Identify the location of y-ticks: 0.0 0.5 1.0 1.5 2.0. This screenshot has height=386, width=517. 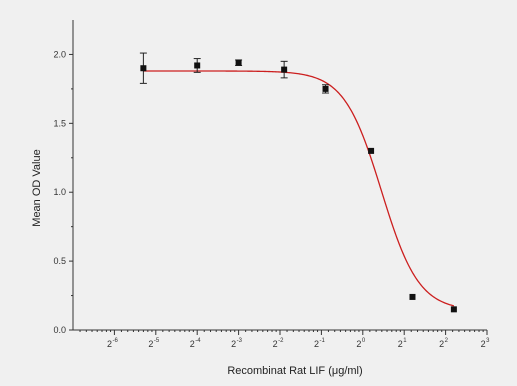
(63, 192).